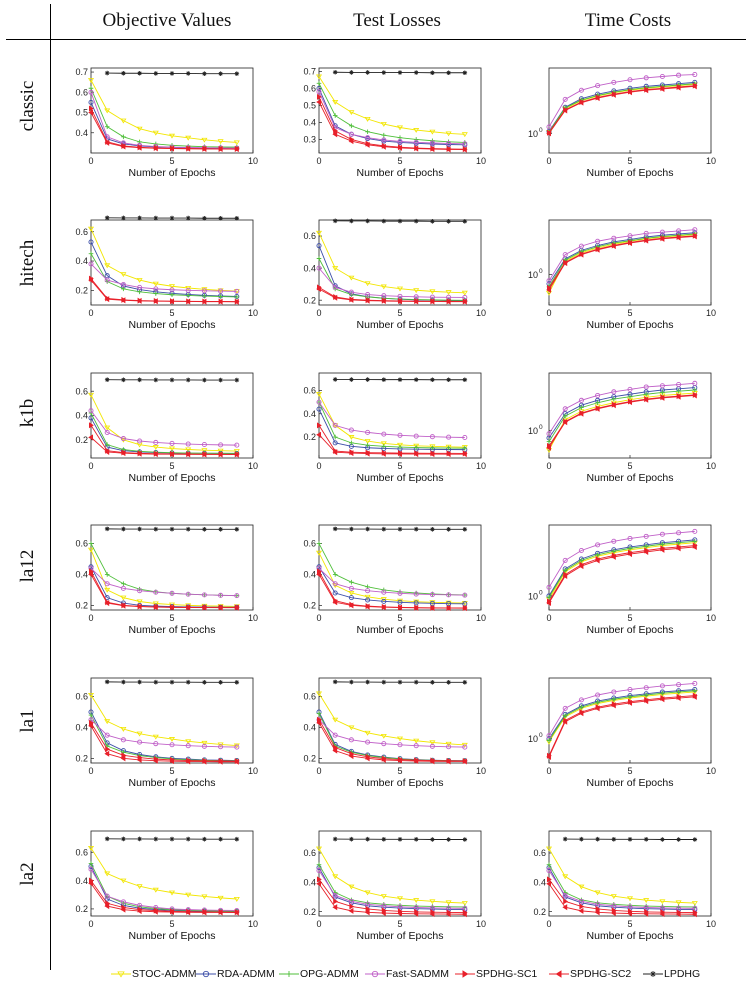 This screenshot has height=992, width=753. I want to click on series-spdhg-sc2, so click(621, 574).